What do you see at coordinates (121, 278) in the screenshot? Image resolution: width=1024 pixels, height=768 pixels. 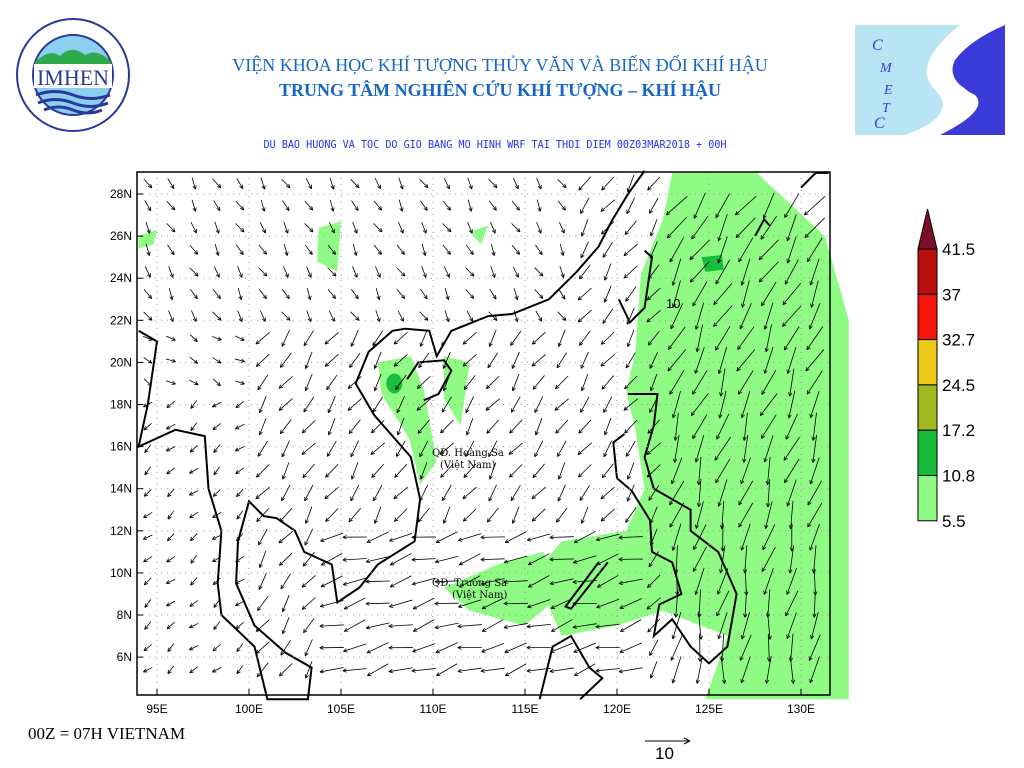 I see `lat-tick-label: 24N` at bounding box center [121, 278].